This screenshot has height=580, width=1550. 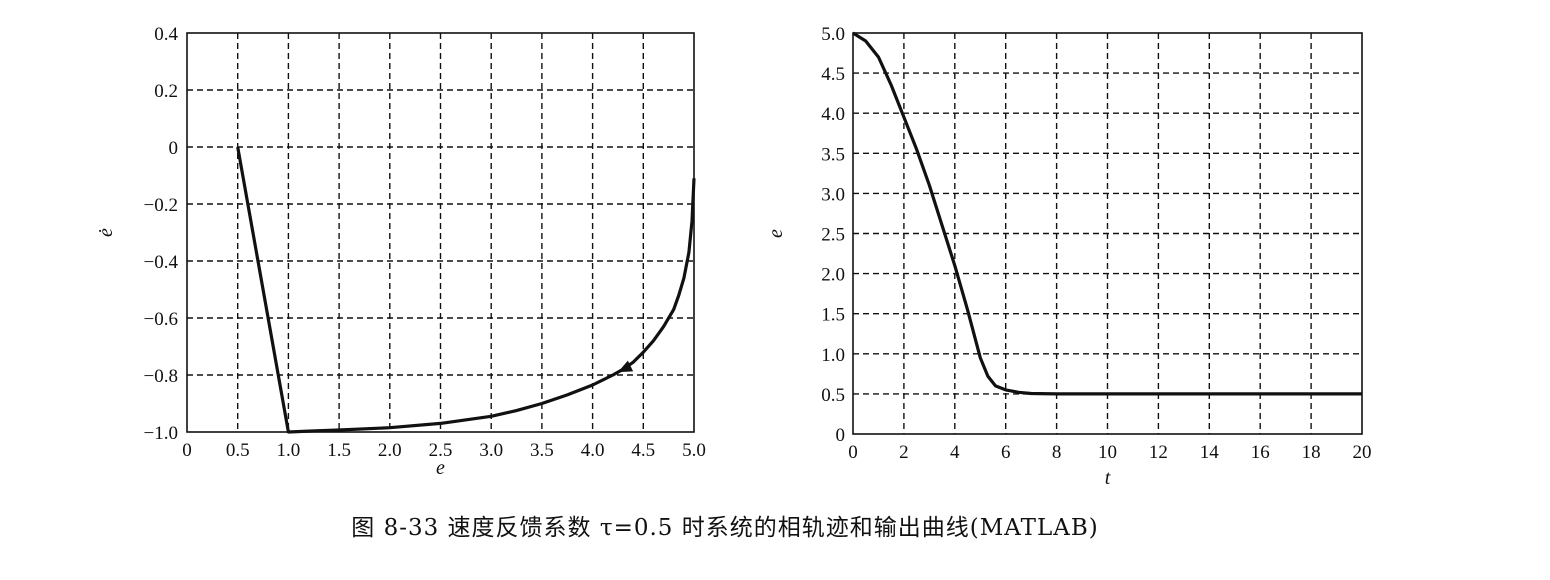 I want to click on phase-x-tick-label: 4.0, so click(x=593, y=450).